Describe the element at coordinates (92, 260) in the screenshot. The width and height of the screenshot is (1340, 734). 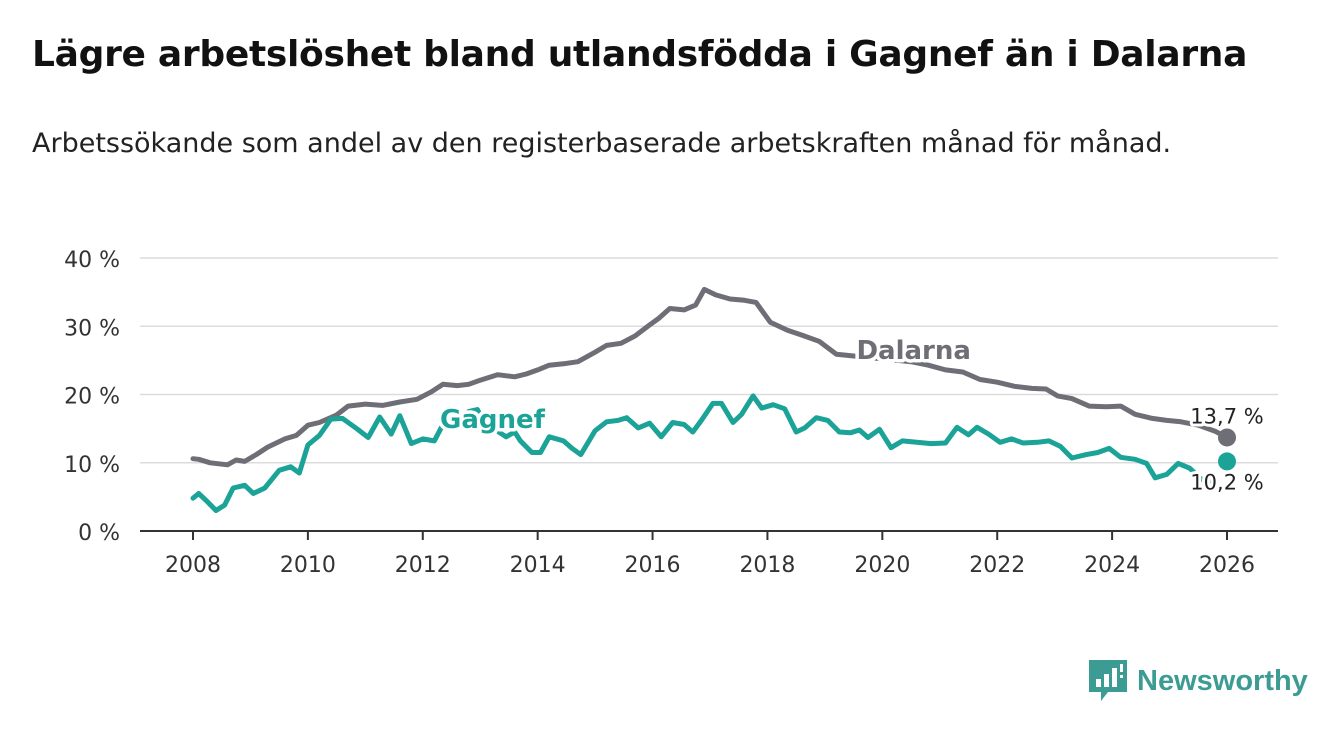
I see `y-tick-label: 40 %` at that location.